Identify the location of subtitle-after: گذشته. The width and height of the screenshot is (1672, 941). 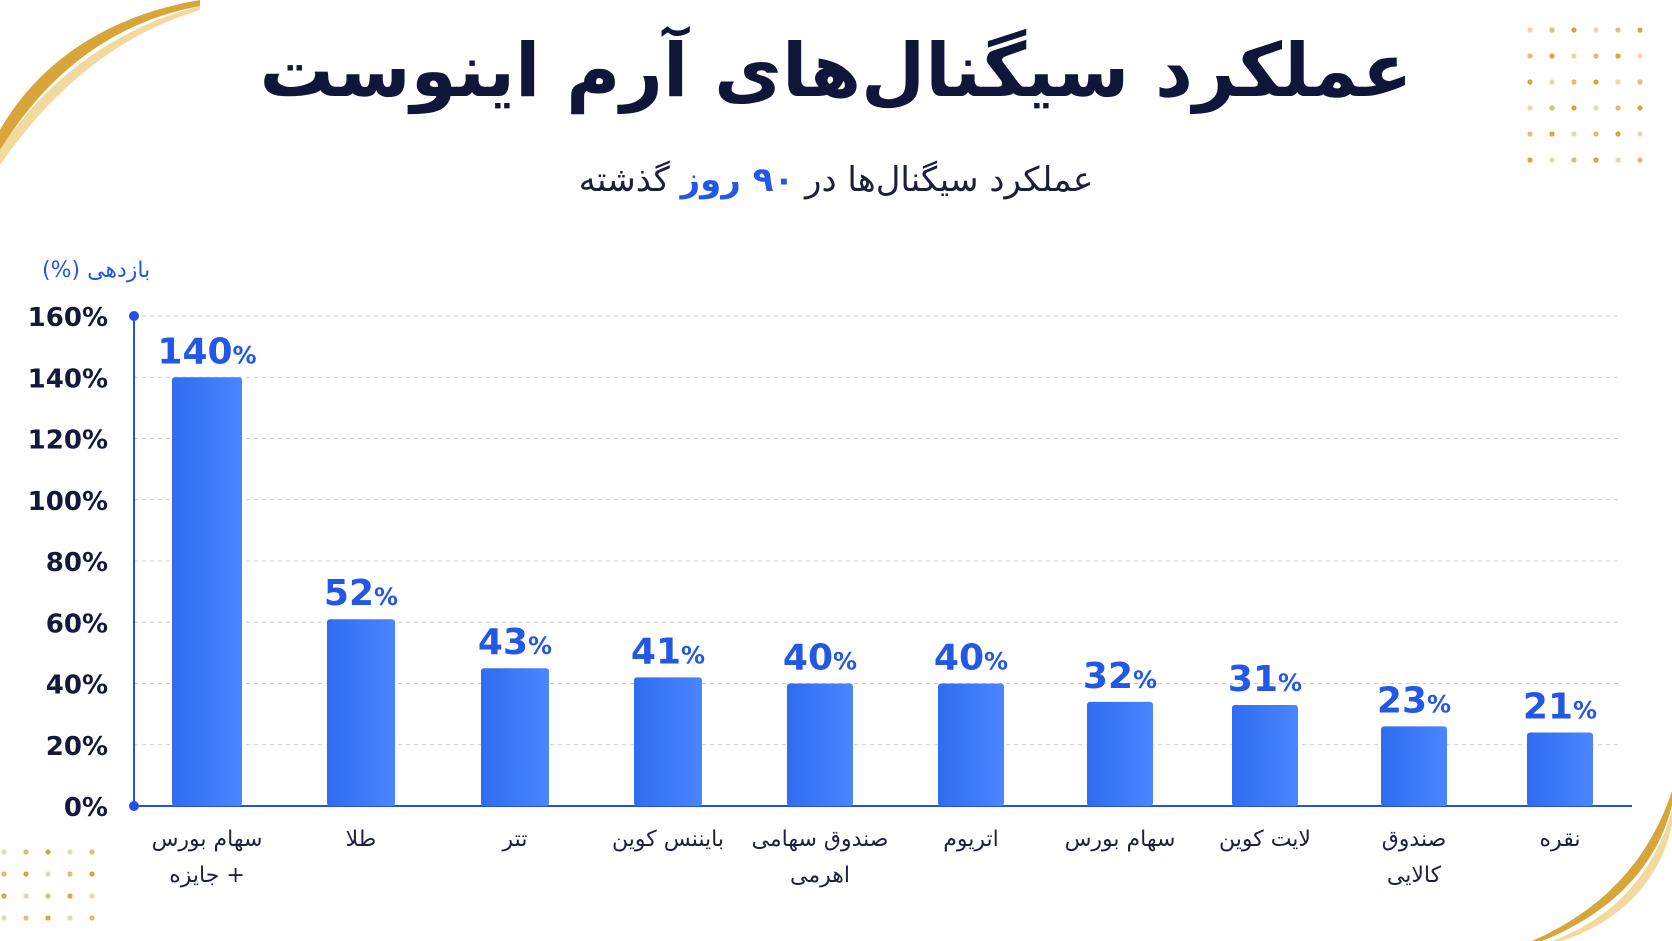
(624, 180).